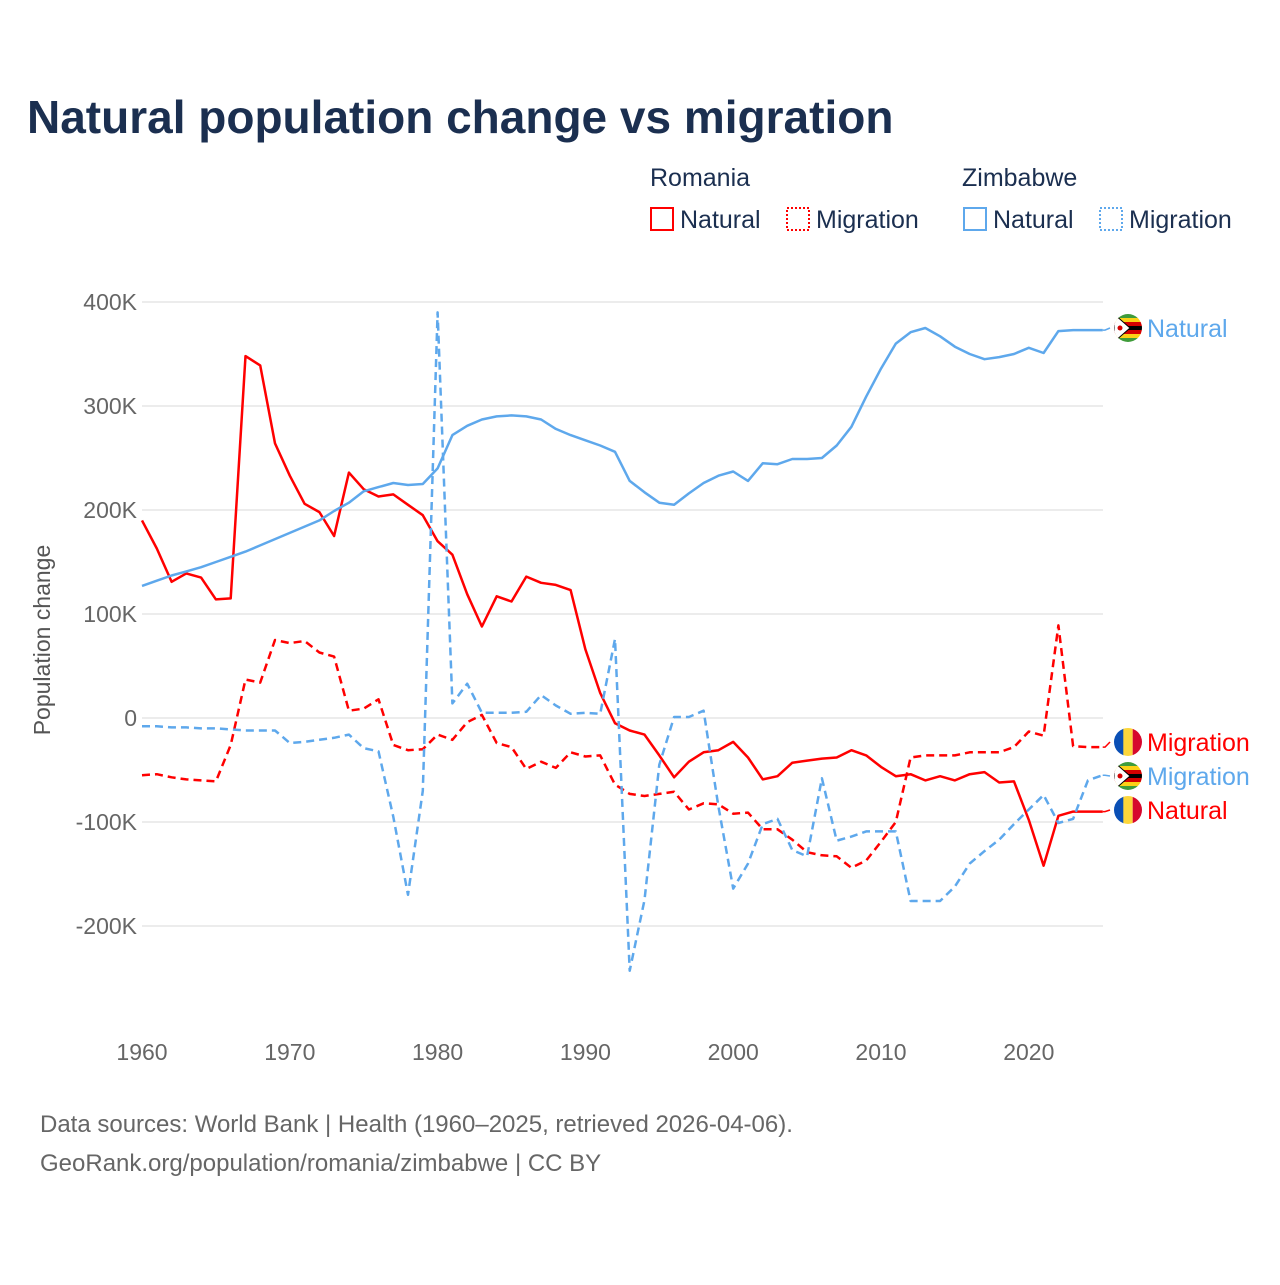  I want to click on x-axis-ticks: 1960 1970 1980 1990 2000 2010 2020, so click(585, 1052).